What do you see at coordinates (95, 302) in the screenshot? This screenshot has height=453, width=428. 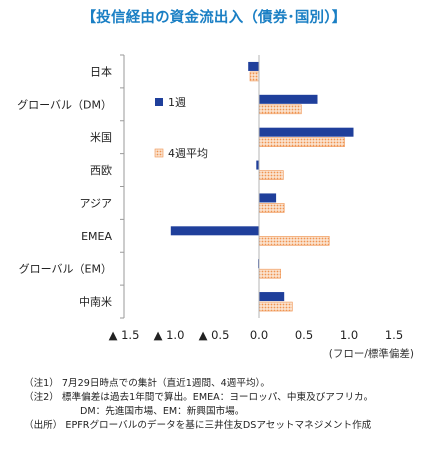 I see `category-label: 中南米` at bounding box center [95, 302].